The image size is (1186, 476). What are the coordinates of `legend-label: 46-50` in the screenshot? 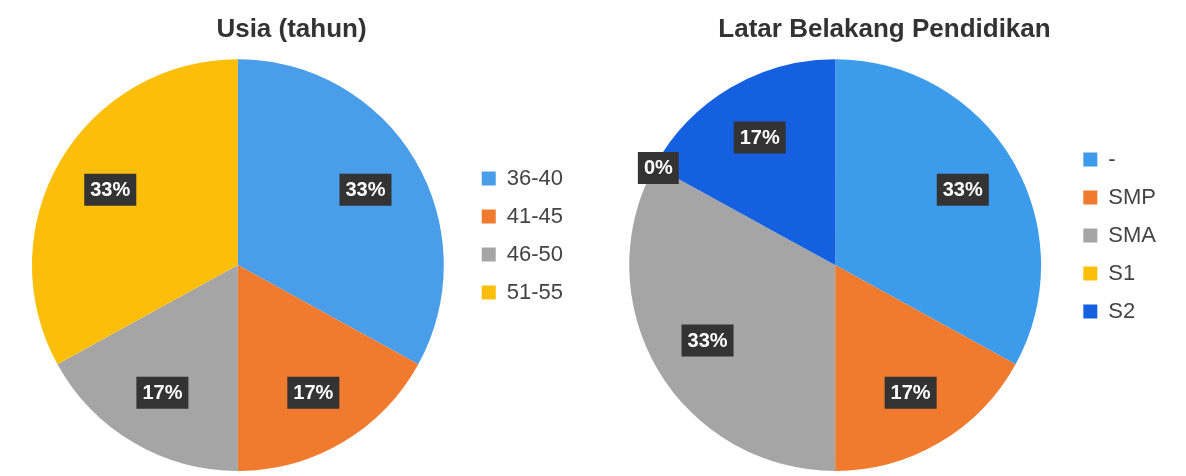 It's located at (535, 253).